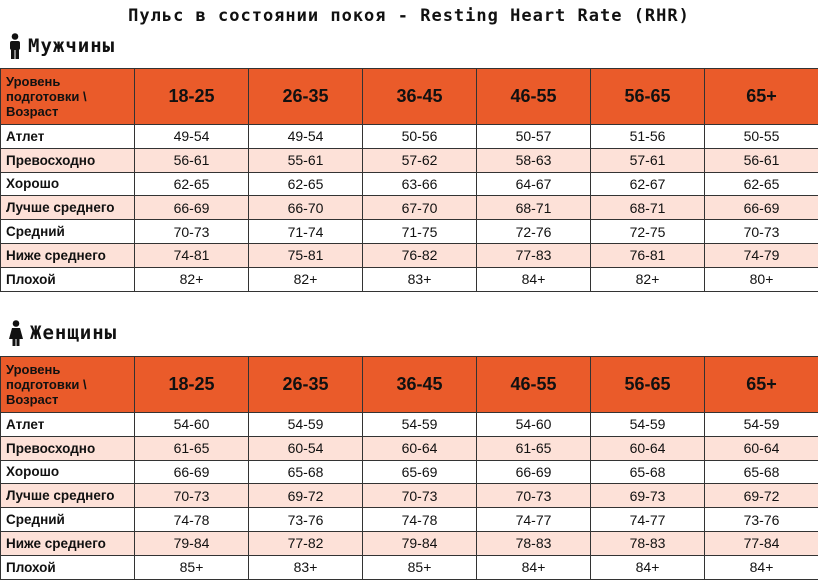 This screenshot has width=818, height=581. Describe the element at coordinates (191, 160) in the screenshot. I see `table-cell: 56-61` at that location.